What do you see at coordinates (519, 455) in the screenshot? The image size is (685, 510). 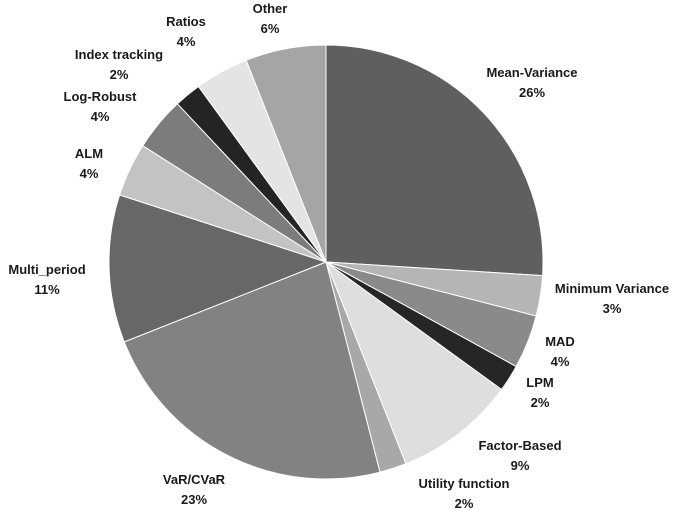 I see `slice-label-factor-based: Factor-Based 9%` at bounding box center [519, 455].